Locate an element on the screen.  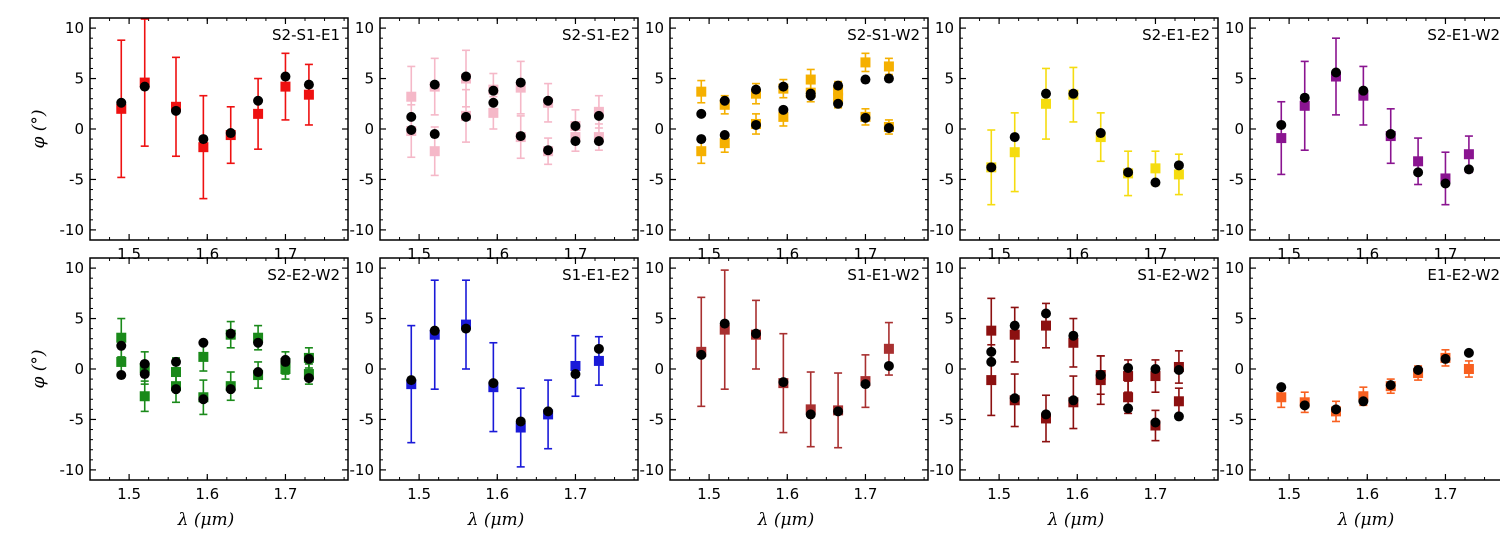
y-axis-label-bottom: φ (°) is located at coordinates (39, 368).